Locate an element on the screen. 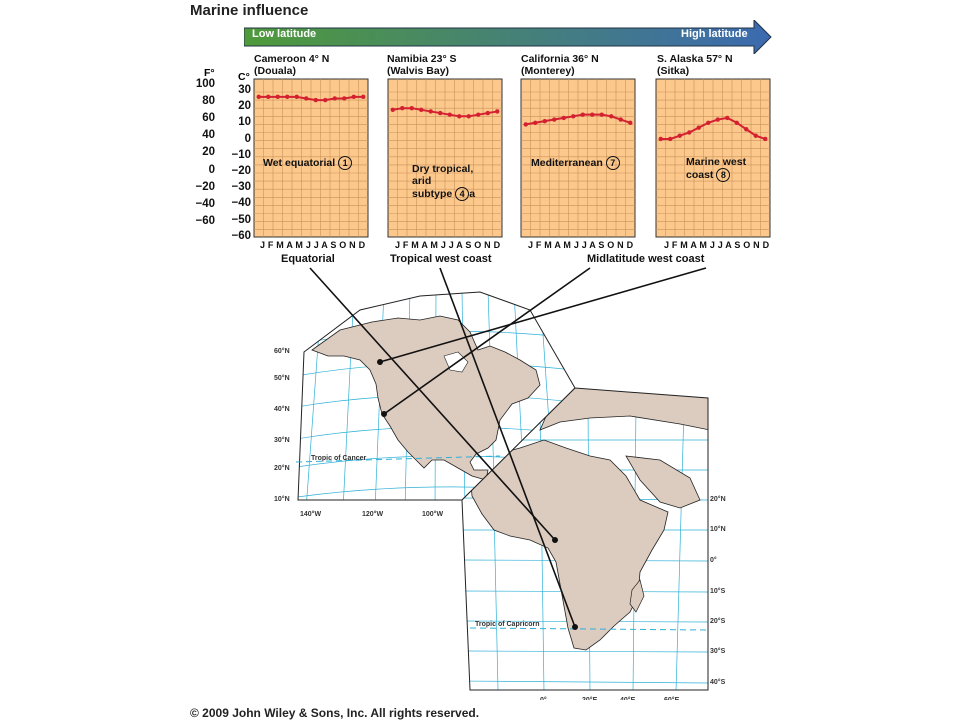 The height and width of the screenshot is (720, 960). climate-number-badge: 7 is located at coordinates (612, 163).